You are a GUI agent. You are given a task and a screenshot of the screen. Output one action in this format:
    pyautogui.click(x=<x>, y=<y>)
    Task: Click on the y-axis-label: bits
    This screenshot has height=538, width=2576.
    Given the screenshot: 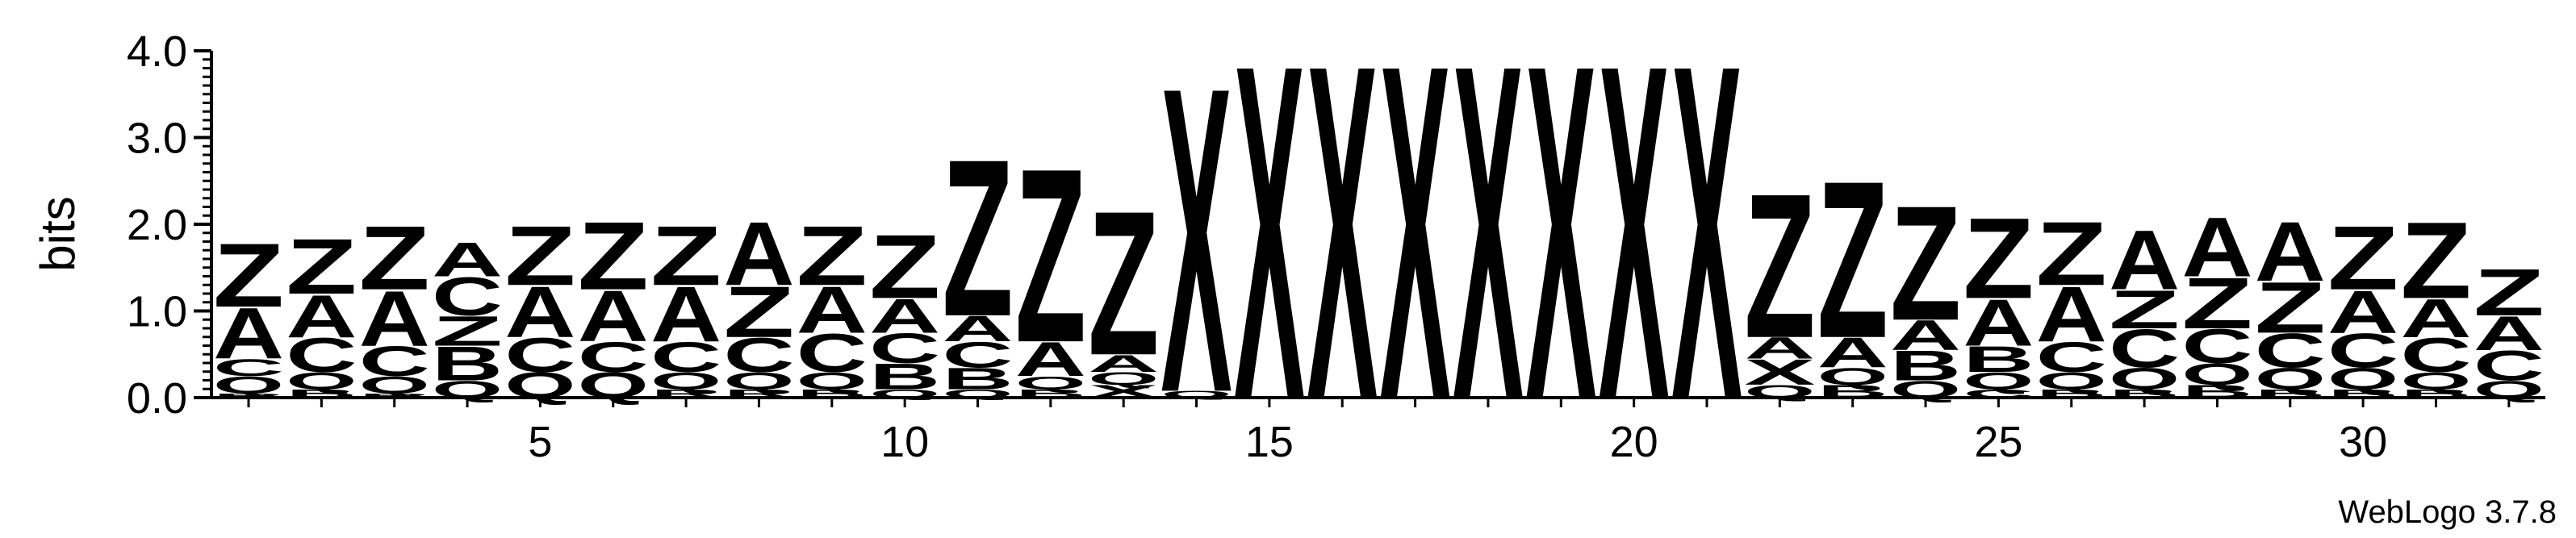 What is the action you would take?
    pyautogui.click(x=58, y=233)
    